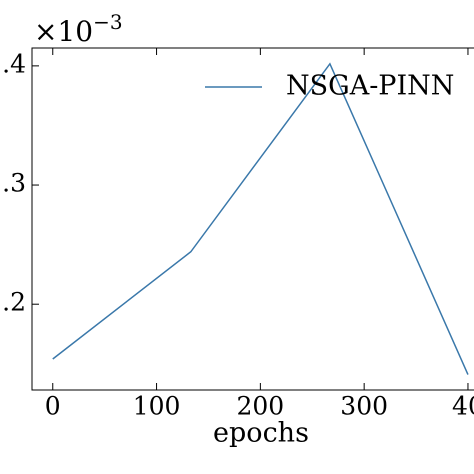  Describe the element at coordinates (14, 183) in the screenshot. I see `y-tick-label: .3` at that location.